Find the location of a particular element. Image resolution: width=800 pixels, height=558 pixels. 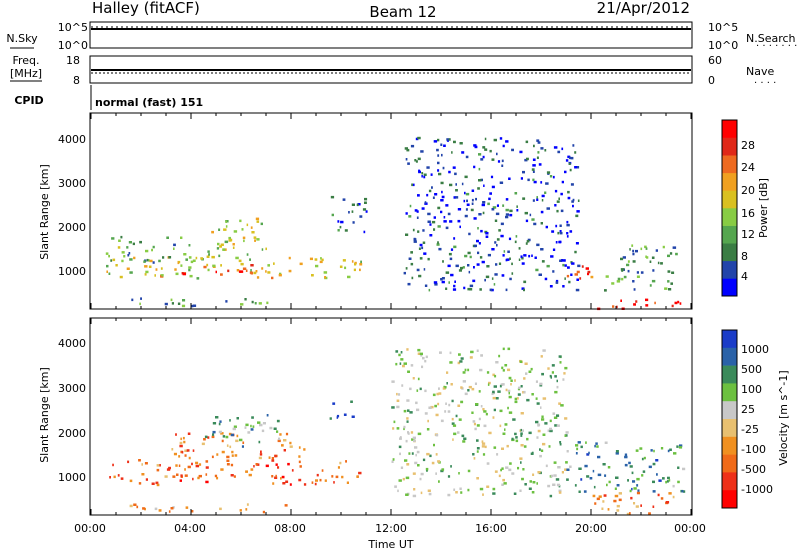

power-cbar-tick-4: 4 is located at coordinates (744, 276).